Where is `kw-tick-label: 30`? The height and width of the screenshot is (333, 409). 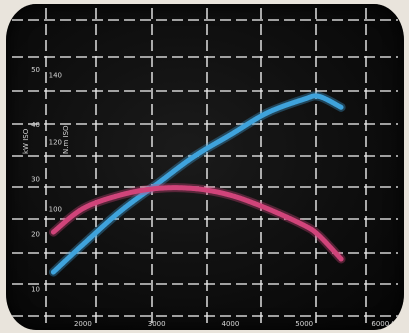 kw-tick-label: 30 is located at coordinates (35, 180).